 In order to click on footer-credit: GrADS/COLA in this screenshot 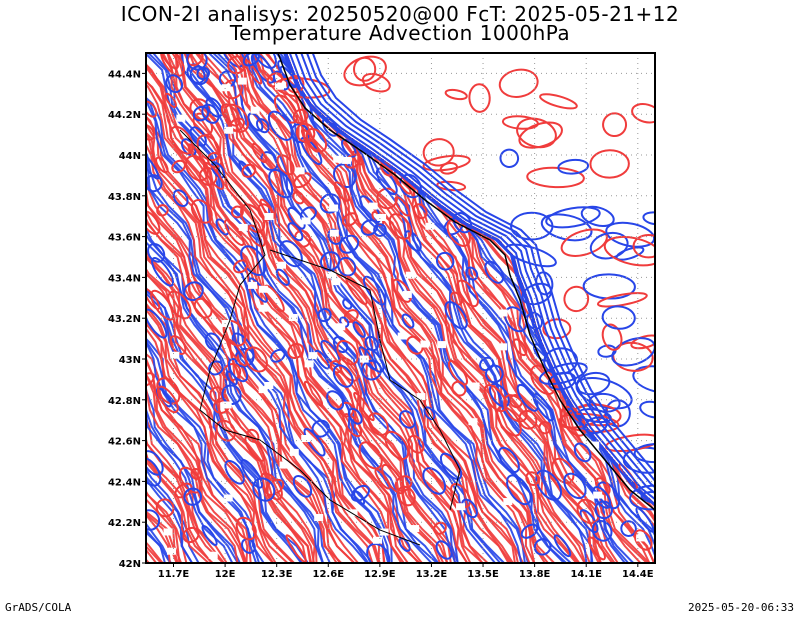, I will do `click(38, 607)`.